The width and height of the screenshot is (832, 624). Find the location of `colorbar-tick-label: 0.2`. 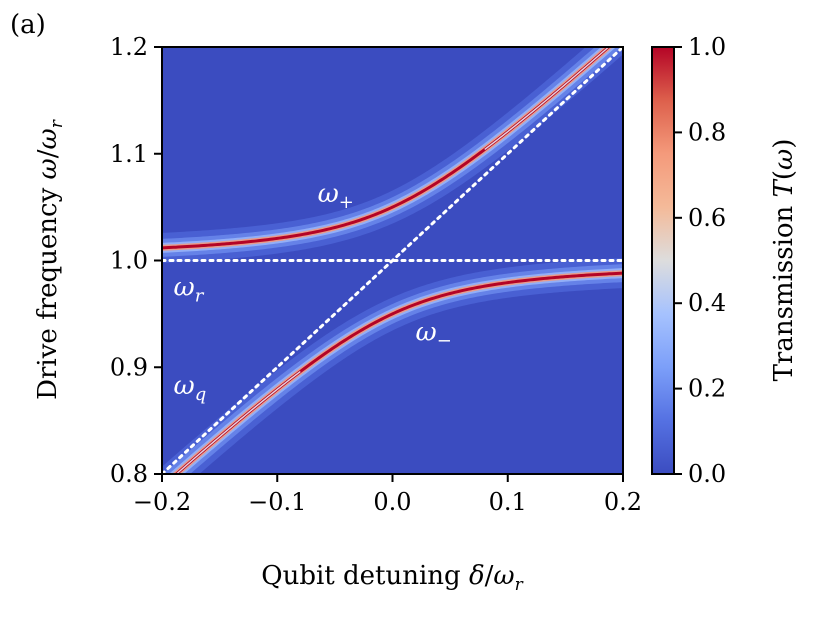

colorbar-tick-label: 0.2 is located at coordinates (707, 389).